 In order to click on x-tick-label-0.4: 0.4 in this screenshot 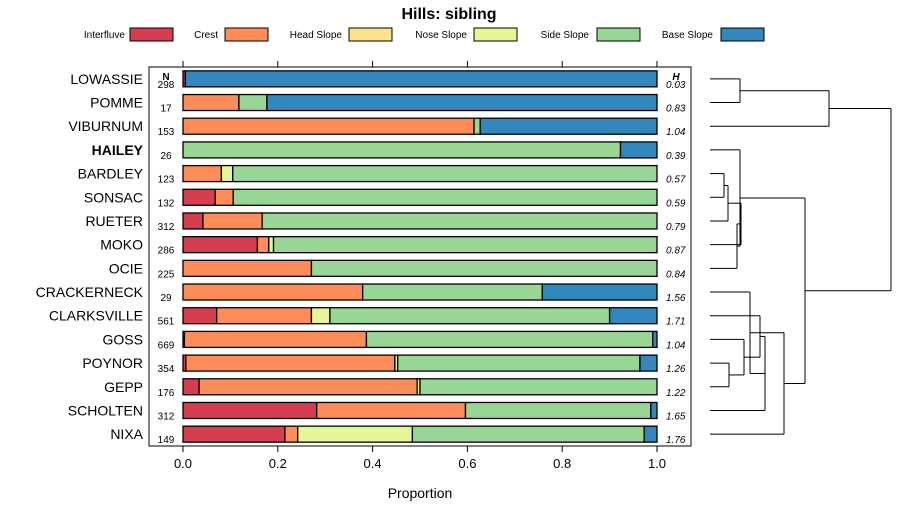, I will do `click(373, 463)`.